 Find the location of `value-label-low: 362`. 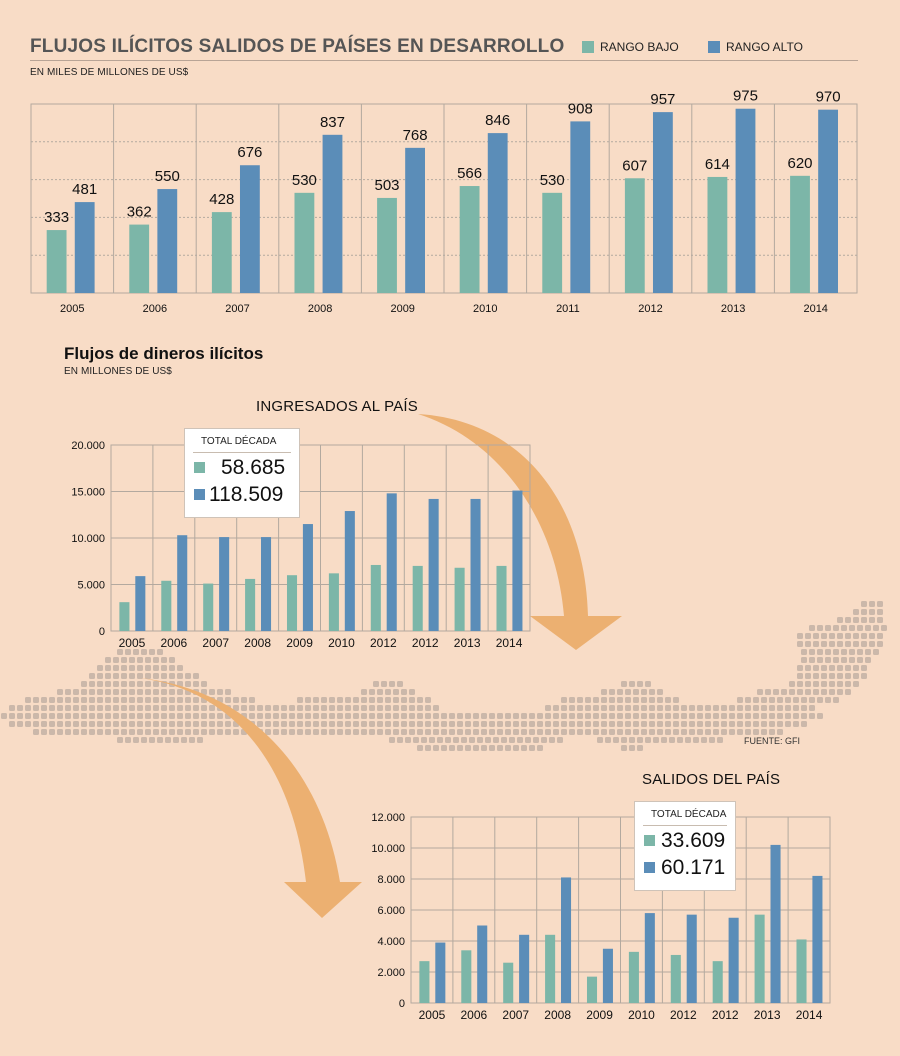

value-label-low: 362 is located at coordinates (139, 212).